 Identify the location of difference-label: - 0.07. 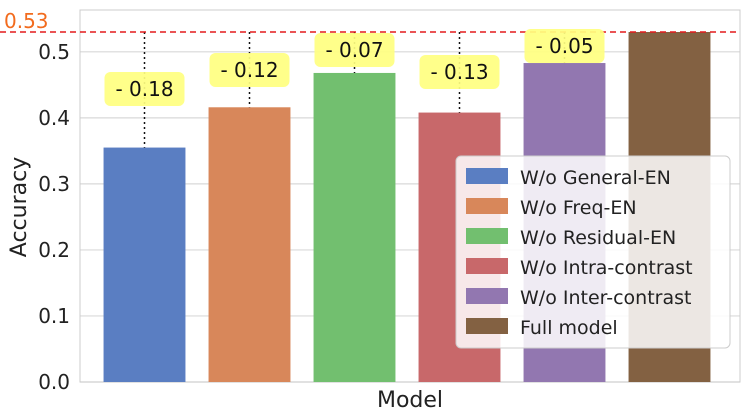
(354, 50).